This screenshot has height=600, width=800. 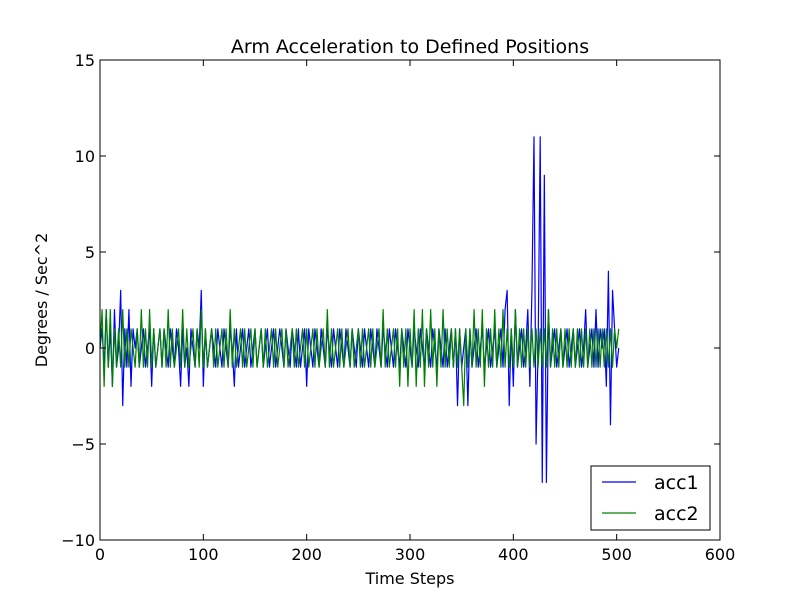 What do you see at coordinates (100, 554) in the screenshot?
I see `x-tick-label: 0` at bounding box center [100, 554].